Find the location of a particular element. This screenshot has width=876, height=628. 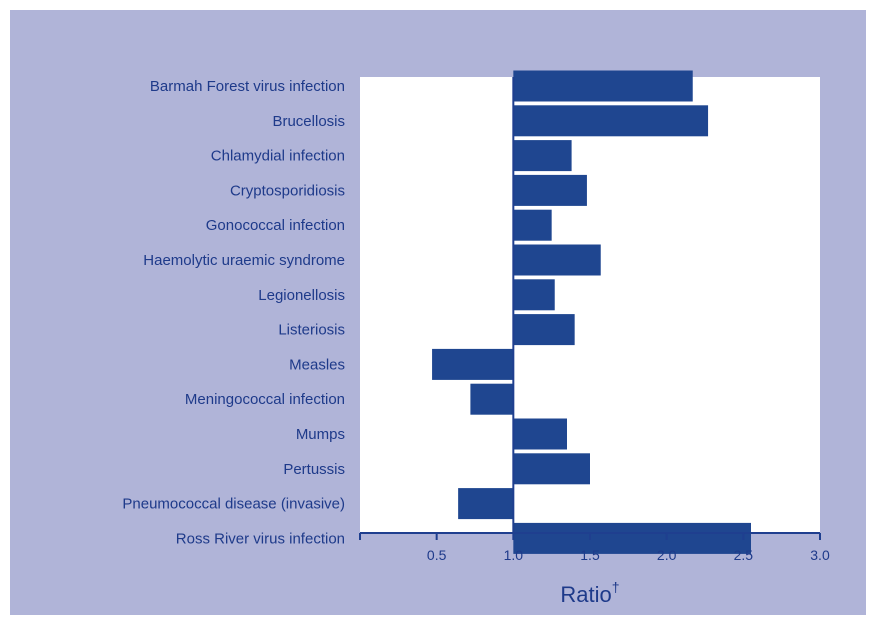

category-label-8: Measles is located at coordinates (317, 364).